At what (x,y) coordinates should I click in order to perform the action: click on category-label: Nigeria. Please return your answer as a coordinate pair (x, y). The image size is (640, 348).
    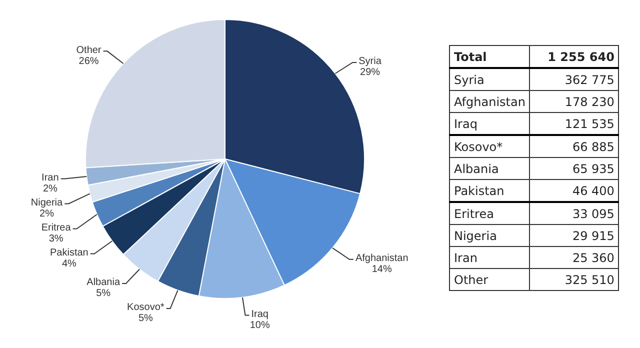
    Looking at the image, I should click on (475, 235).